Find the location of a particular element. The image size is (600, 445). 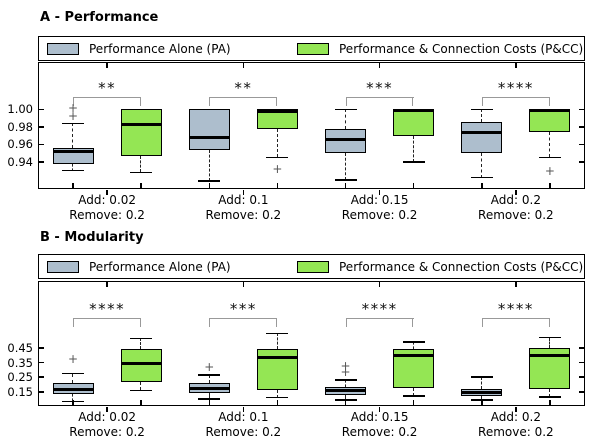

significance-stars: **** is located at coordinates (379, 309).